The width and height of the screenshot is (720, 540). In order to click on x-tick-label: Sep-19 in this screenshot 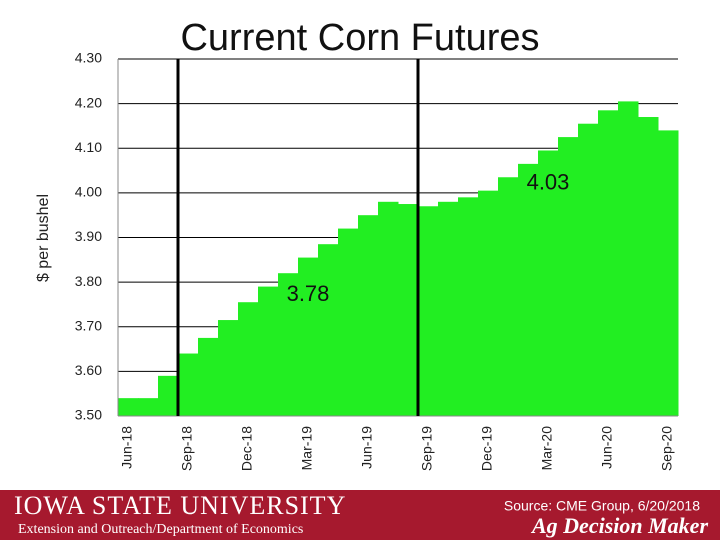, I will do `click(427, 448)`.